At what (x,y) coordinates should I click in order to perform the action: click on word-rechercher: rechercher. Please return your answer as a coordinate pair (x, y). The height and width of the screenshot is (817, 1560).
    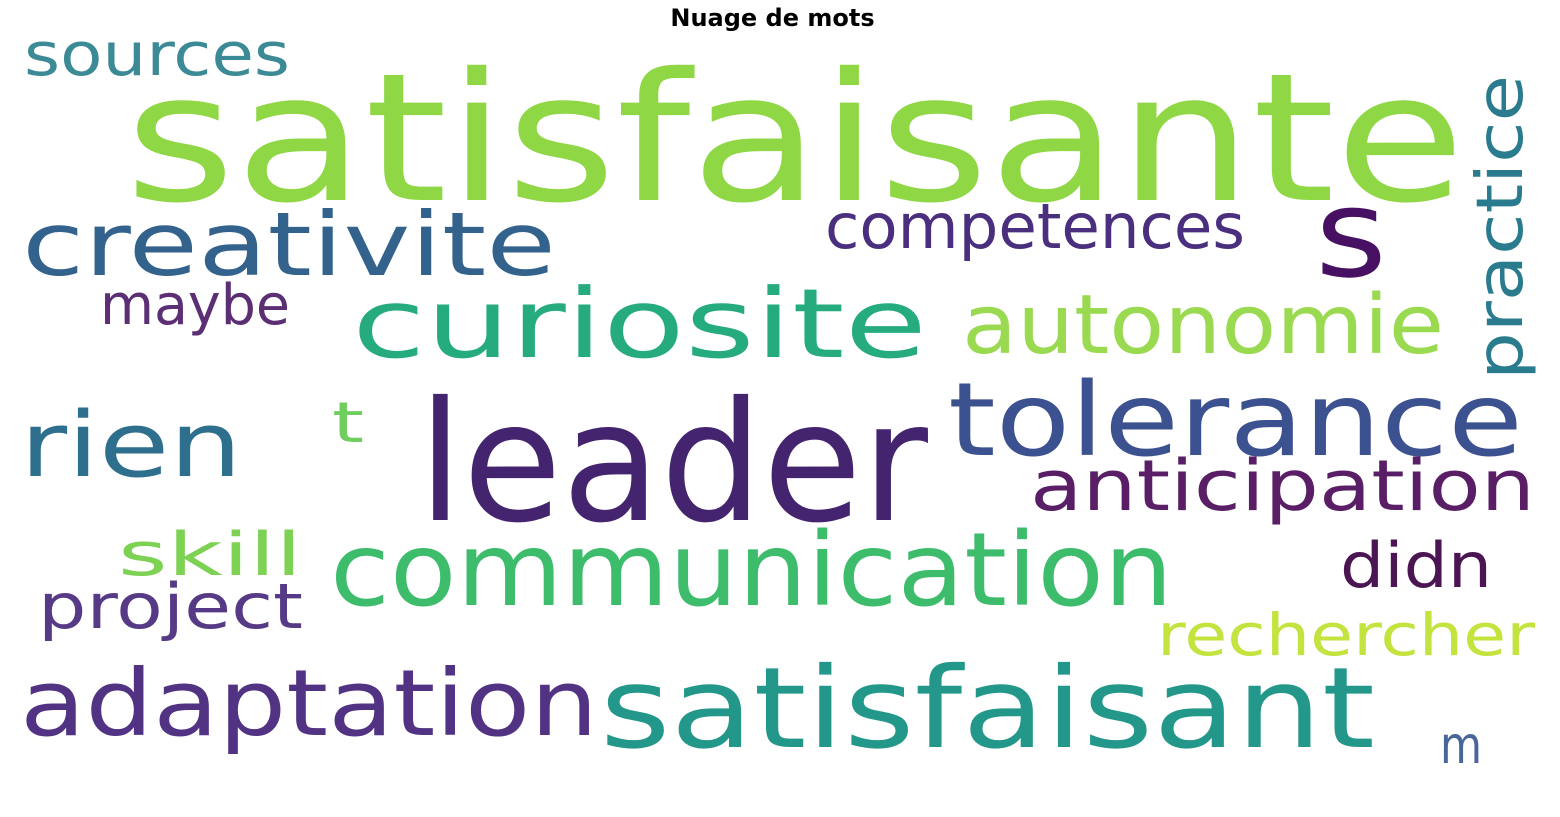
    Looking at the image, I should click on (1346, 635).